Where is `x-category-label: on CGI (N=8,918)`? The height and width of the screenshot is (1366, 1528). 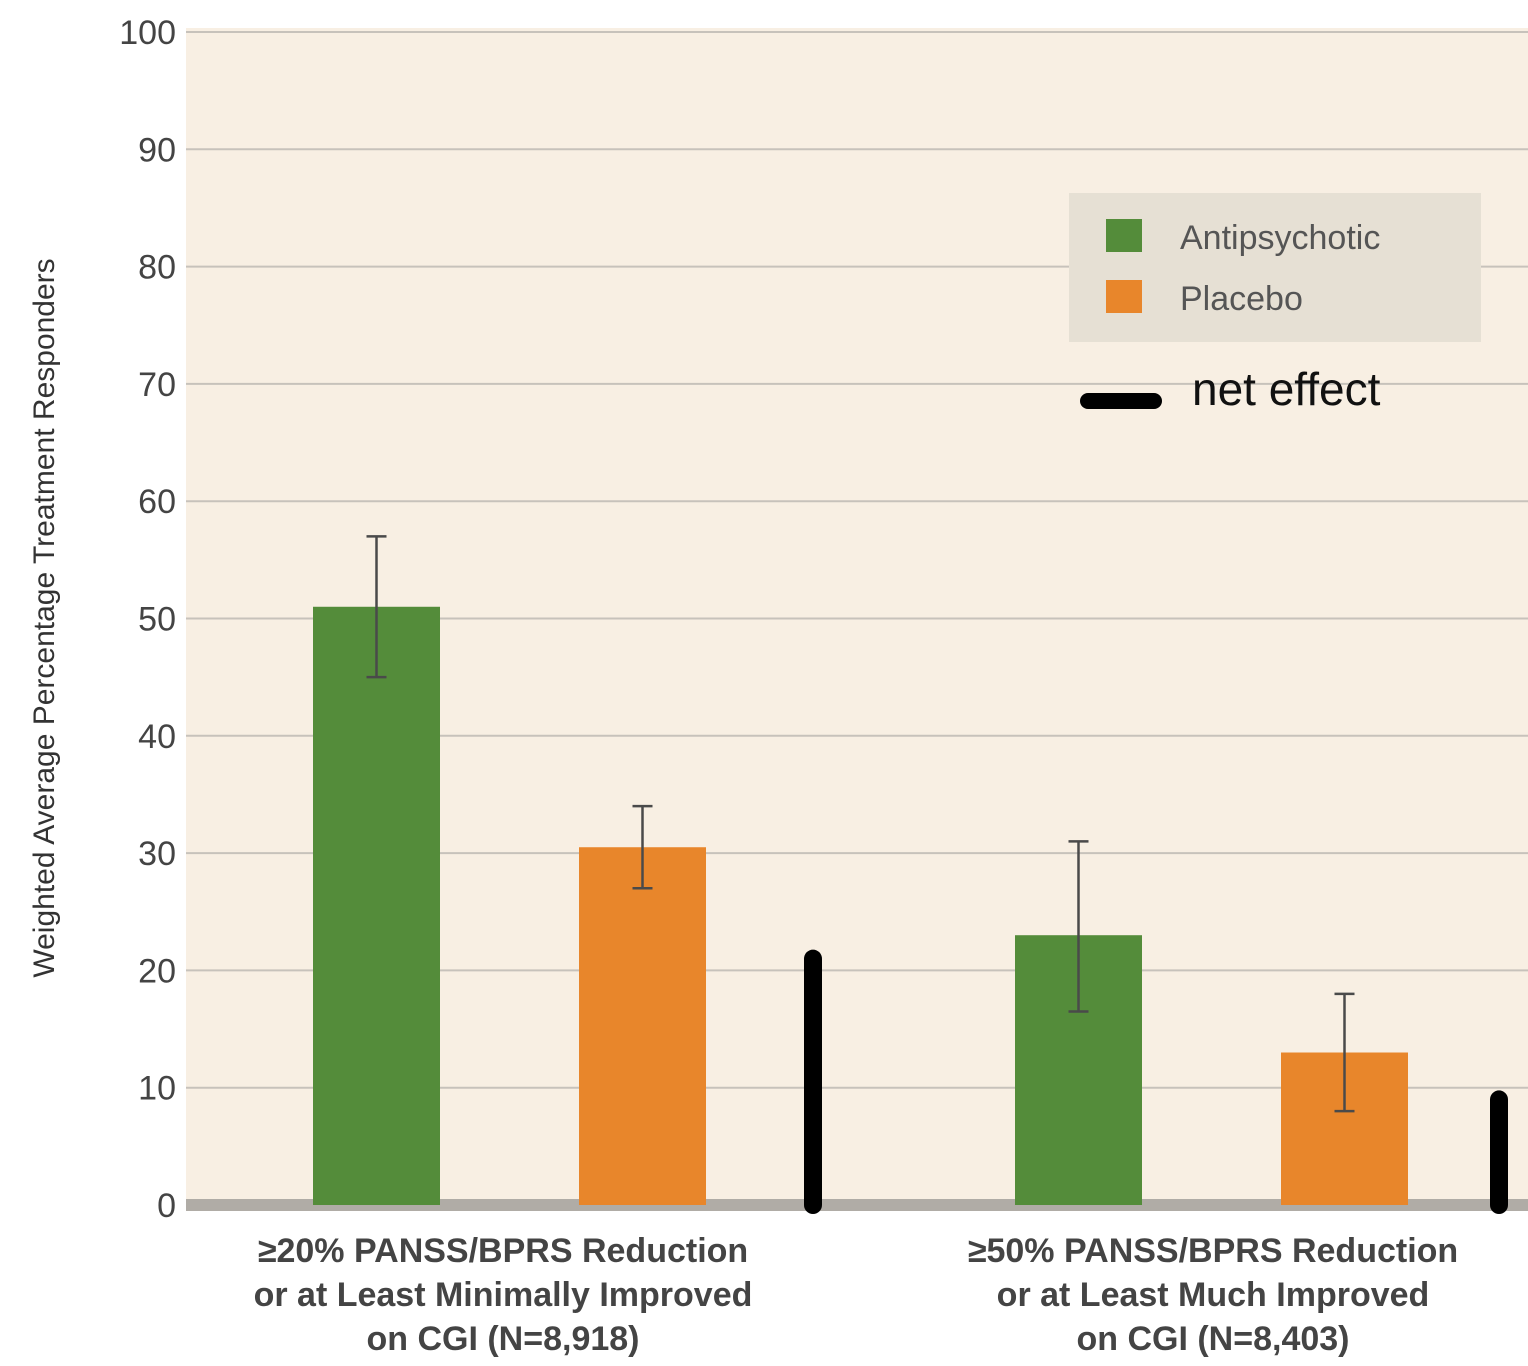 x-category-label: on CGI (N=8,918) is located at coordinates (502, 1339).